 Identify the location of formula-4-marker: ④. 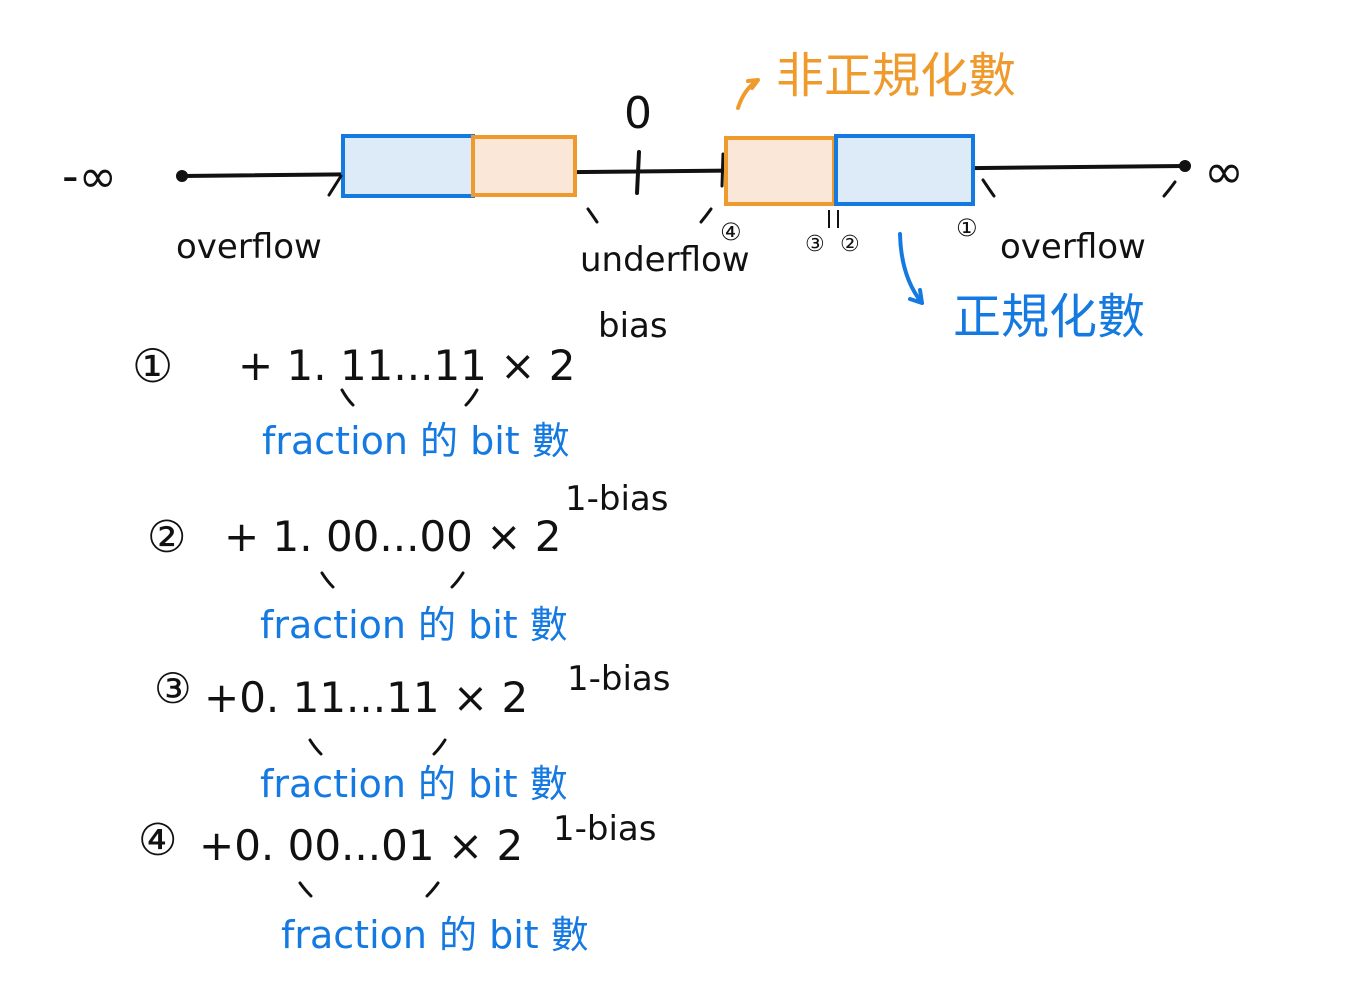
(157, 840).